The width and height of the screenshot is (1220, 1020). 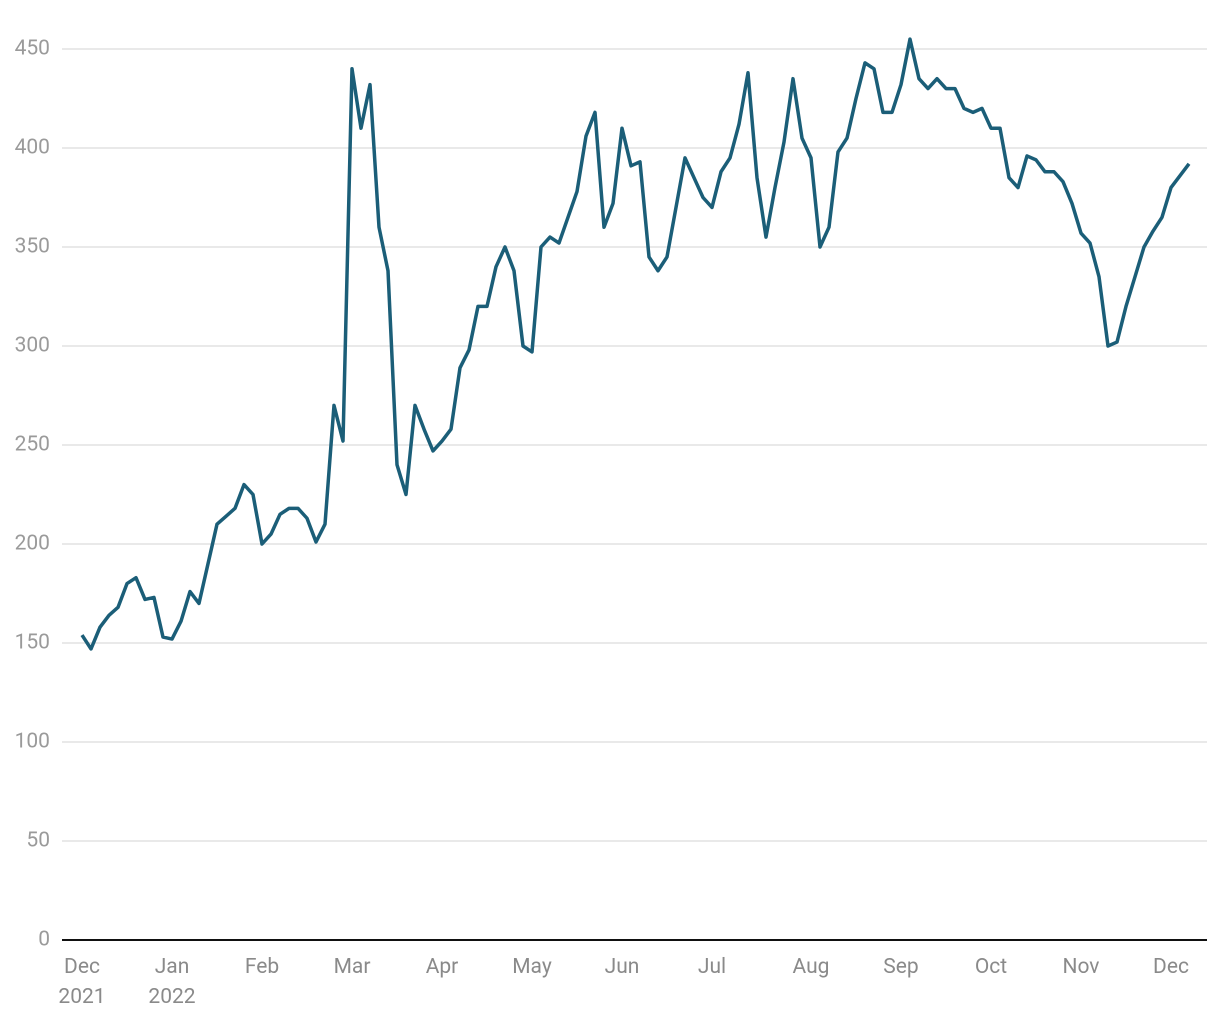 I want to click on y-tick-label: 450, so click(x=32, y=49).